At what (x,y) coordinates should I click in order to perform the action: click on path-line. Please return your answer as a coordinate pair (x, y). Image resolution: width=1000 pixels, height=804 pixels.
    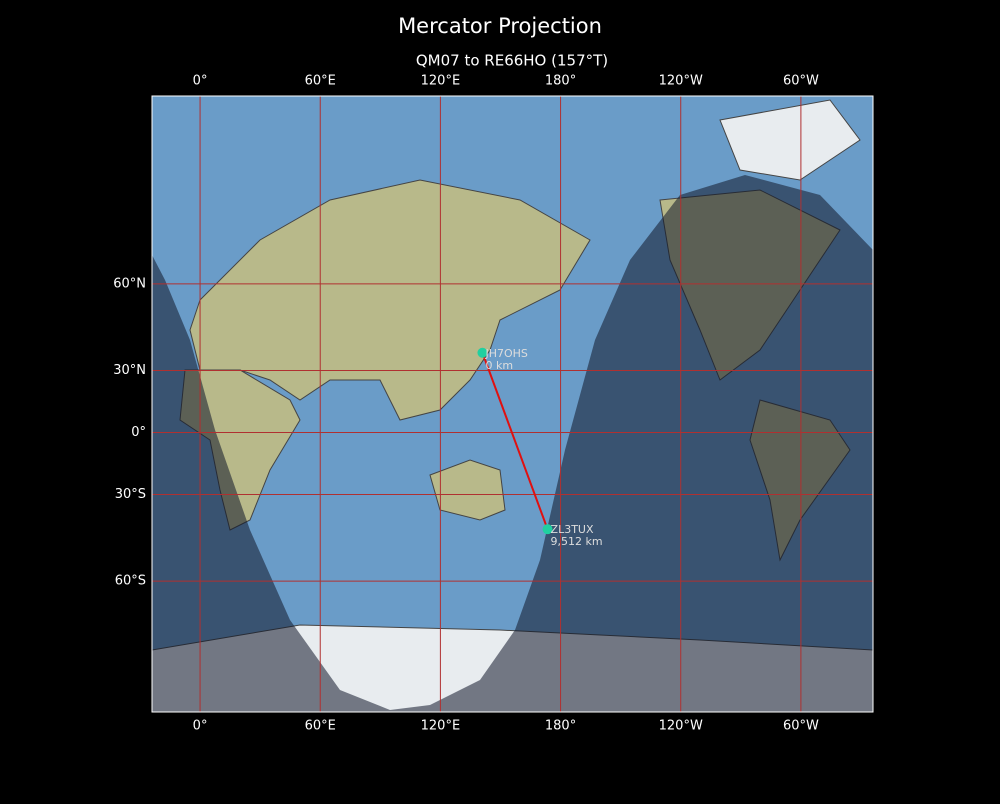
    Looking at the image, I should click on (515, 441).